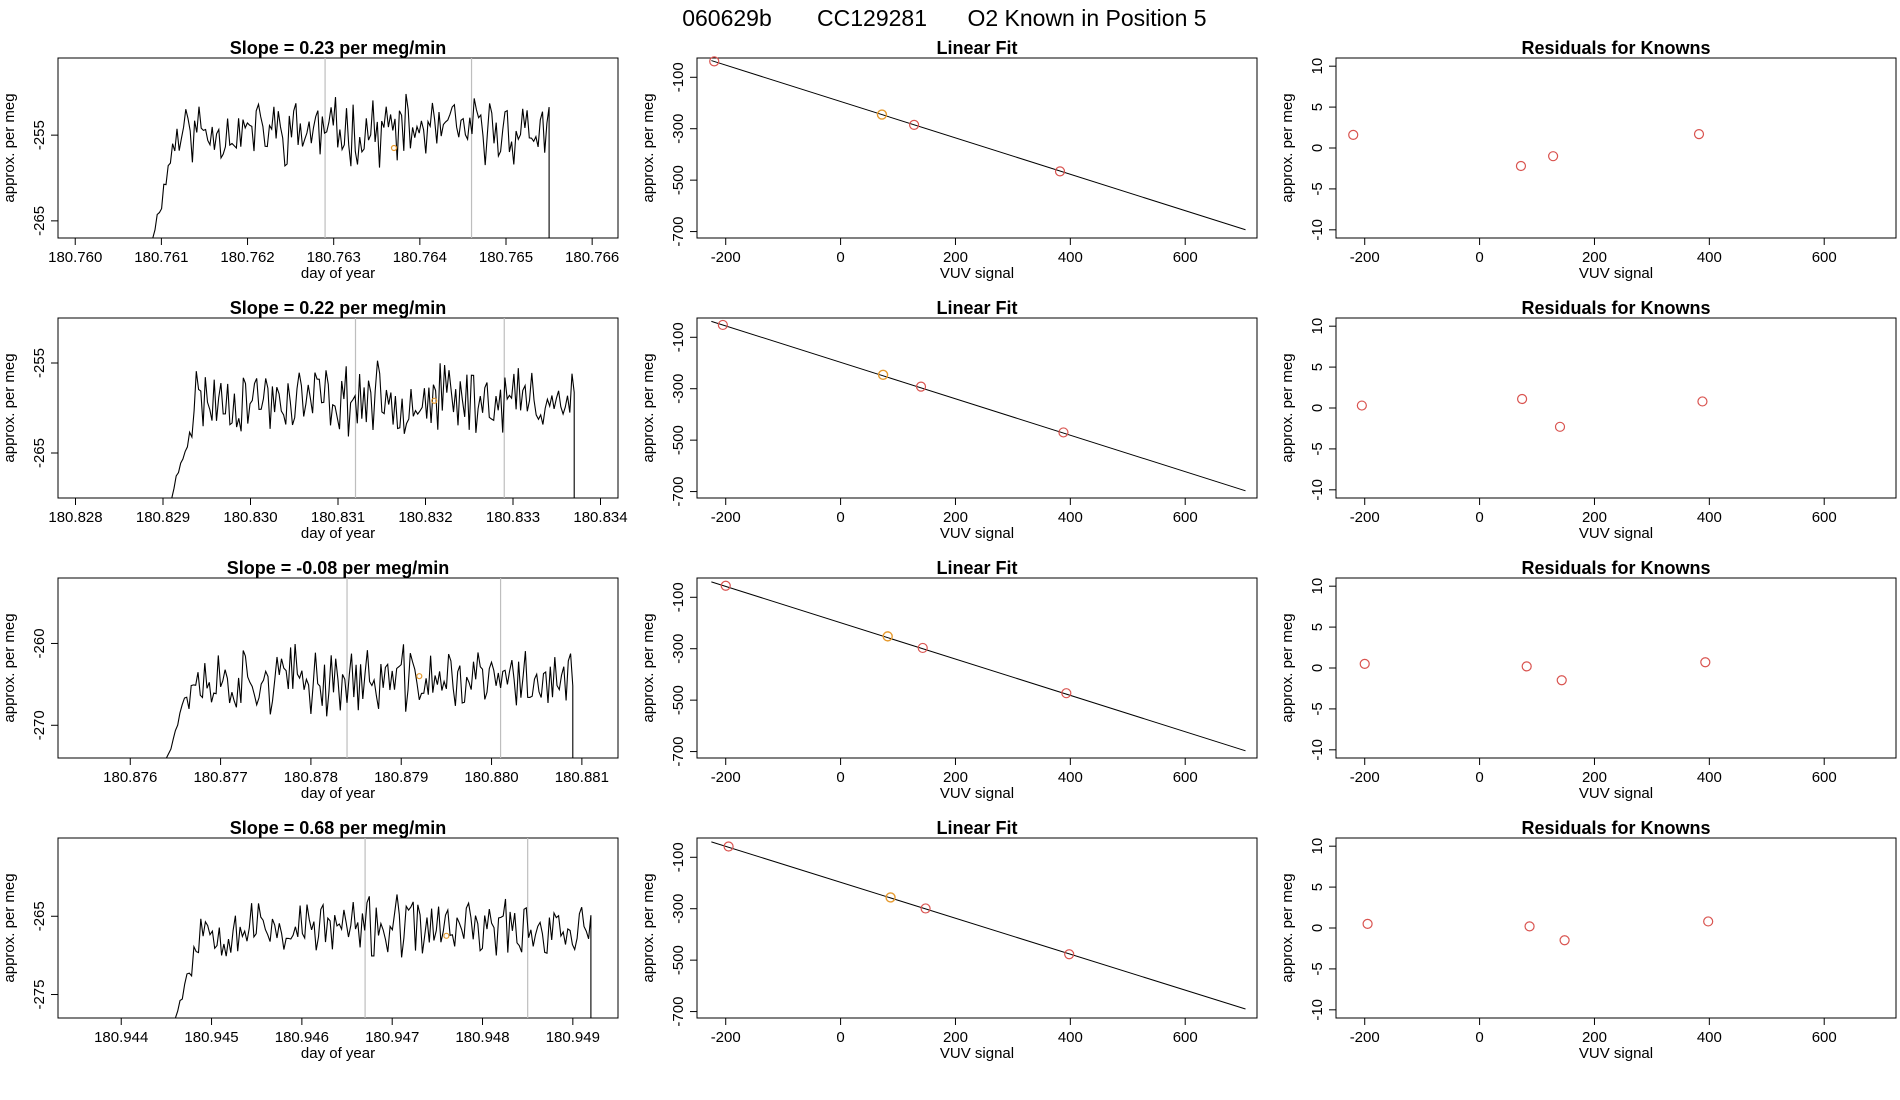 The width and height of the screenshot is (1900, 1100). I want to click on x-tick-label: 400, so click(1709, 777).